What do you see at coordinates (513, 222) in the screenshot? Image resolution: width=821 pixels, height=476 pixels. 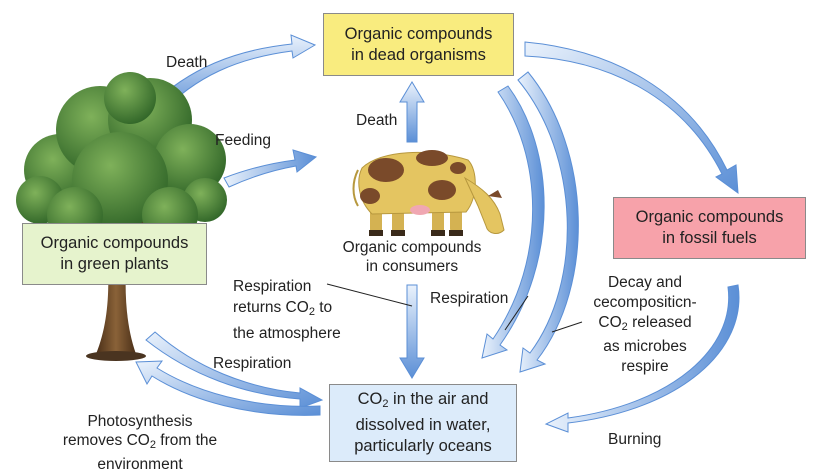 I see `arrow-decay-inner` at bounding box center [513, 222].